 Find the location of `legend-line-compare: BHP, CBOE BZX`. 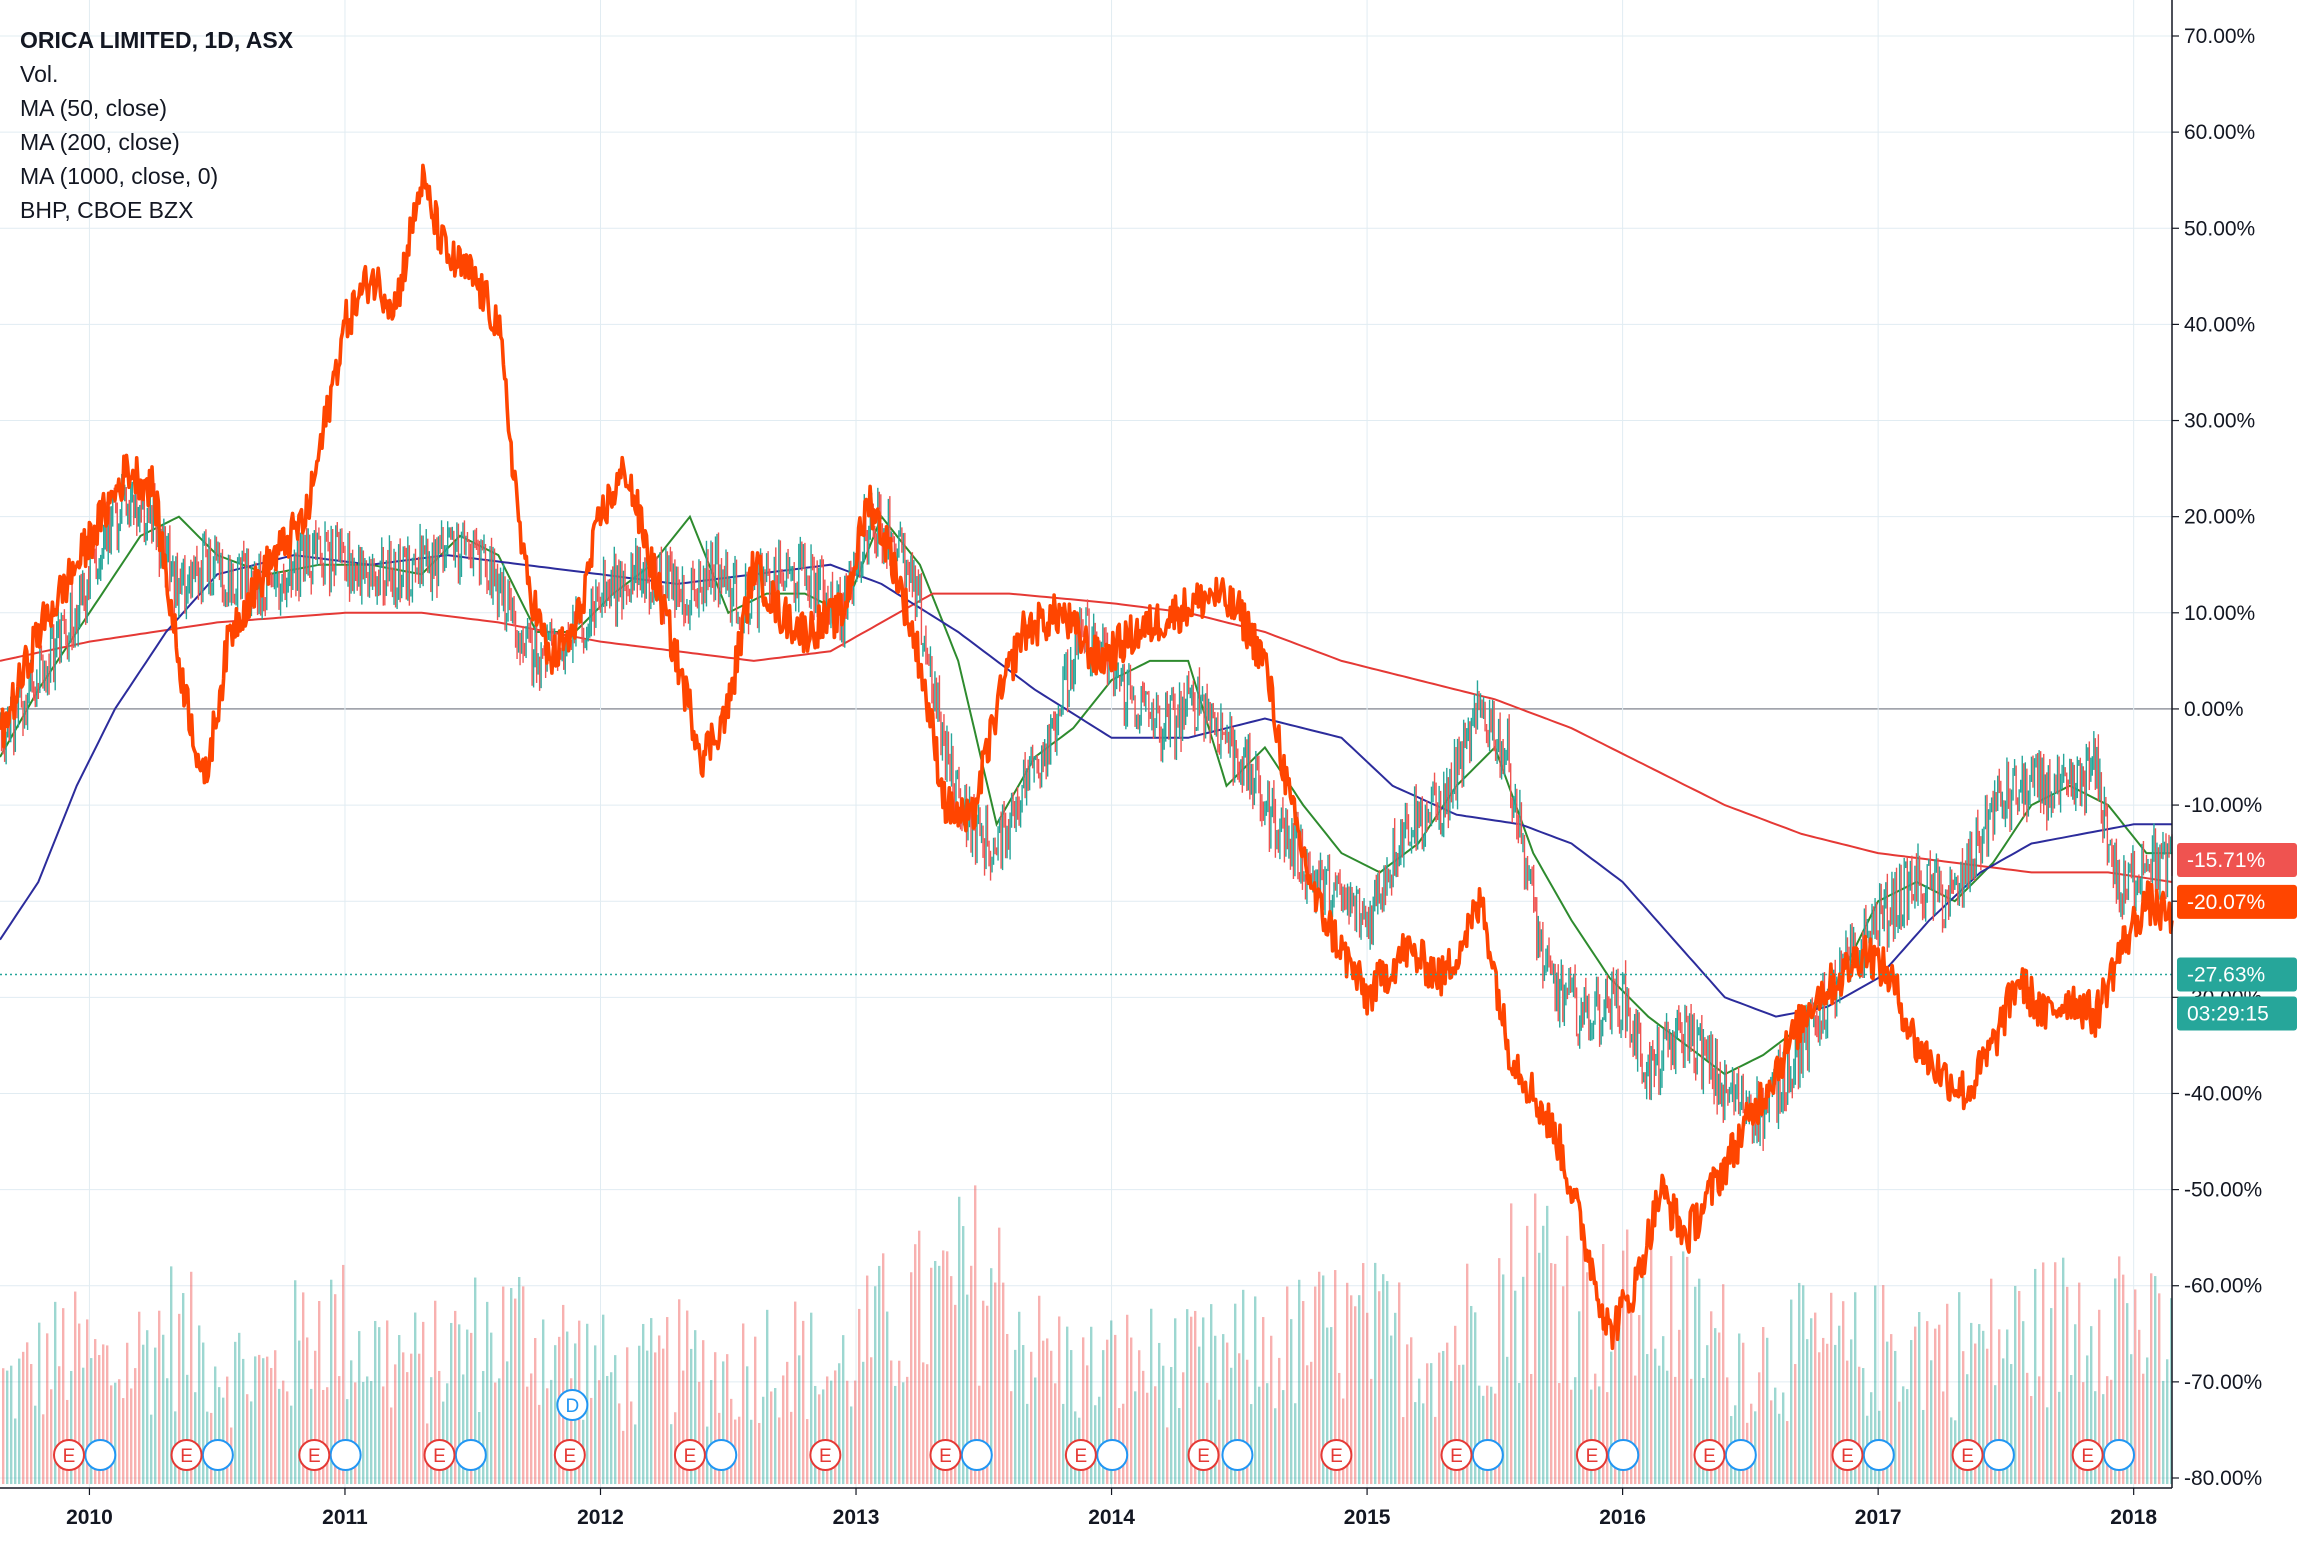

legend-line-compare: BHP, CBOE BZX is located at coordinates (106, 210).